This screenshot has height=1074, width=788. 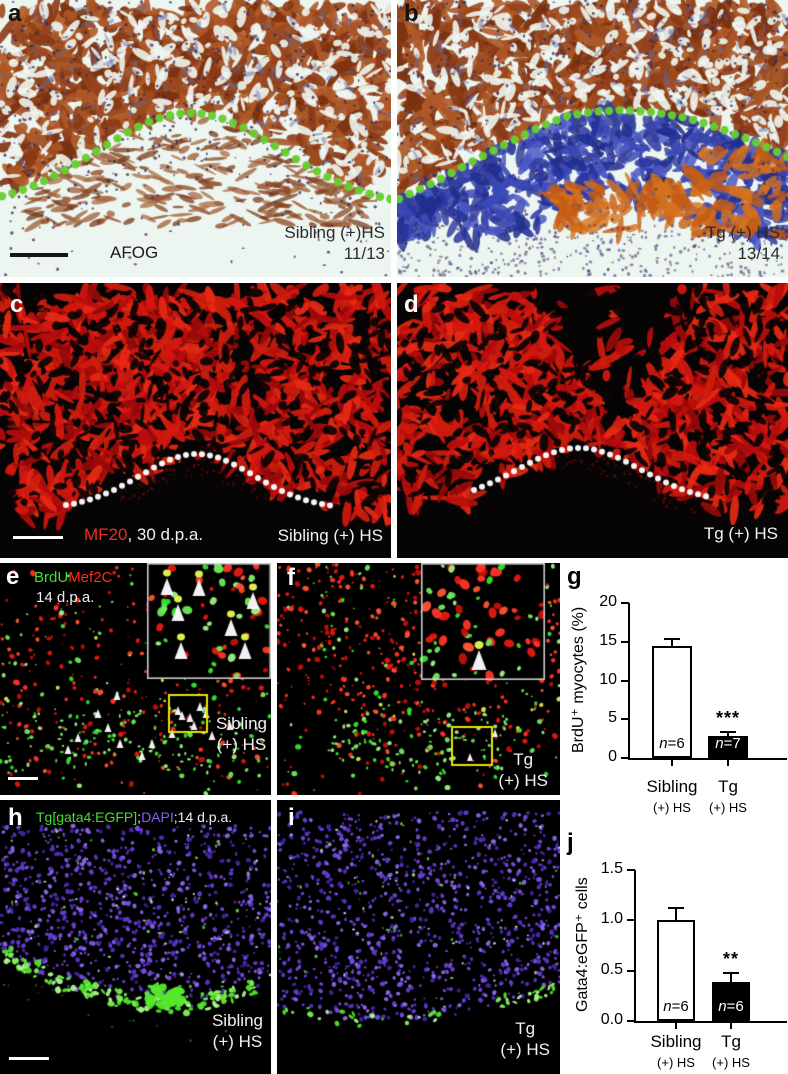 I want to click on bar-n-label: n=7, so click(x=728, y=743).